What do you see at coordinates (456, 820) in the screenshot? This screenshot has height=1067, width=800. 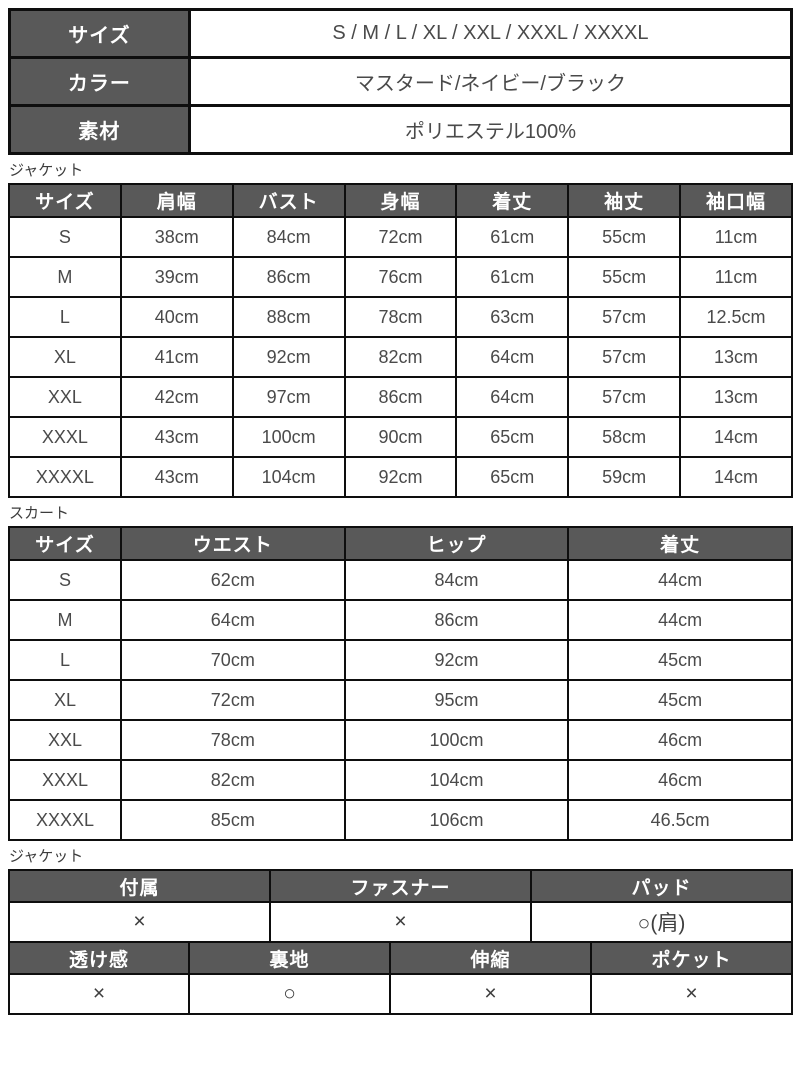 I see `cell: 106cm` at bounding box center [456, 820].